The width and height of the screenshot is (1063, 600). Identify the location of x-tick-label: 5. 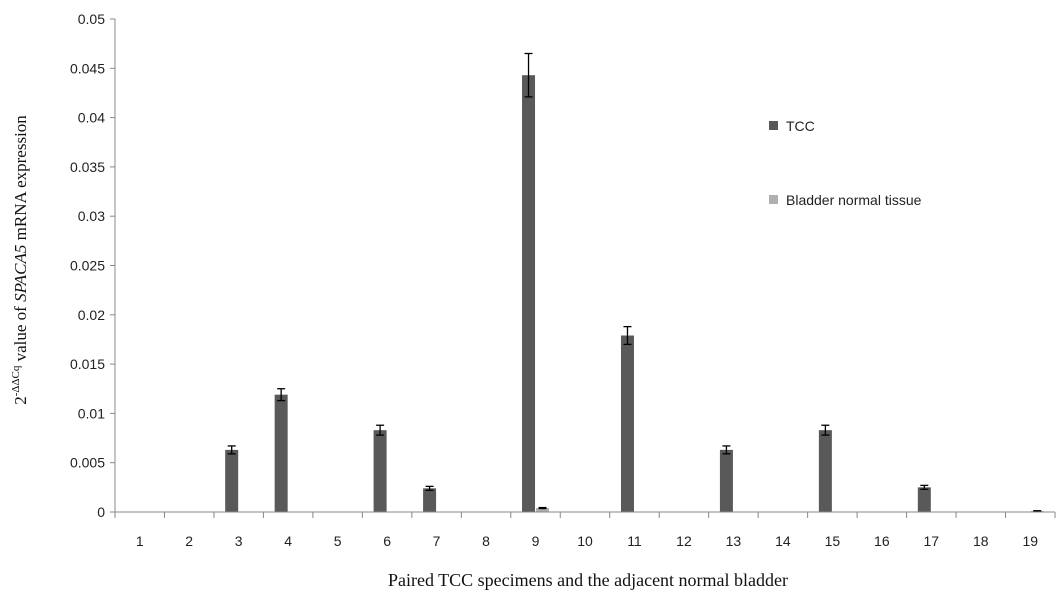
(338, 541).